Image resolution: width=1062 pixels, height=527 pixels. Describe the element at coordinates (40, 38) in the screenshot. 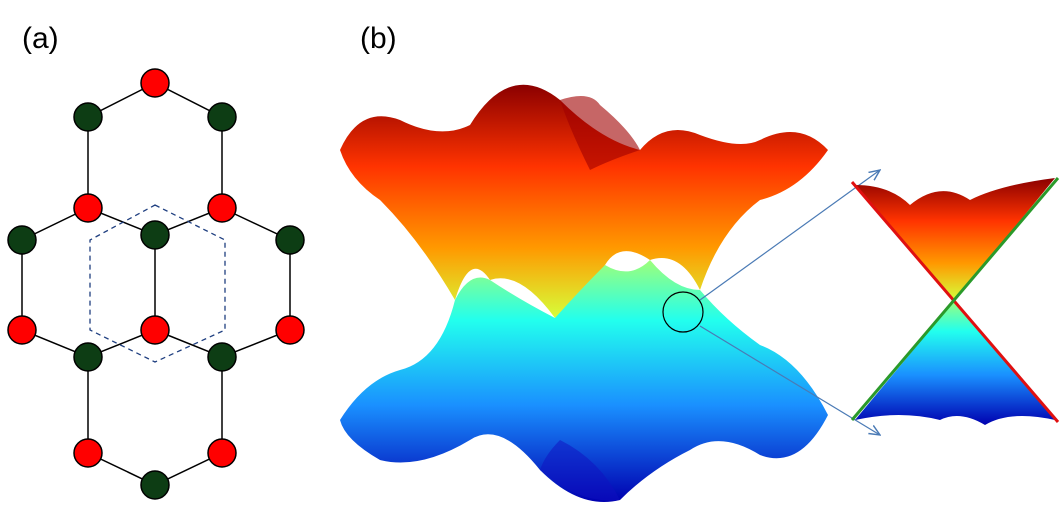

I see `panel-label: (a)` at that location.